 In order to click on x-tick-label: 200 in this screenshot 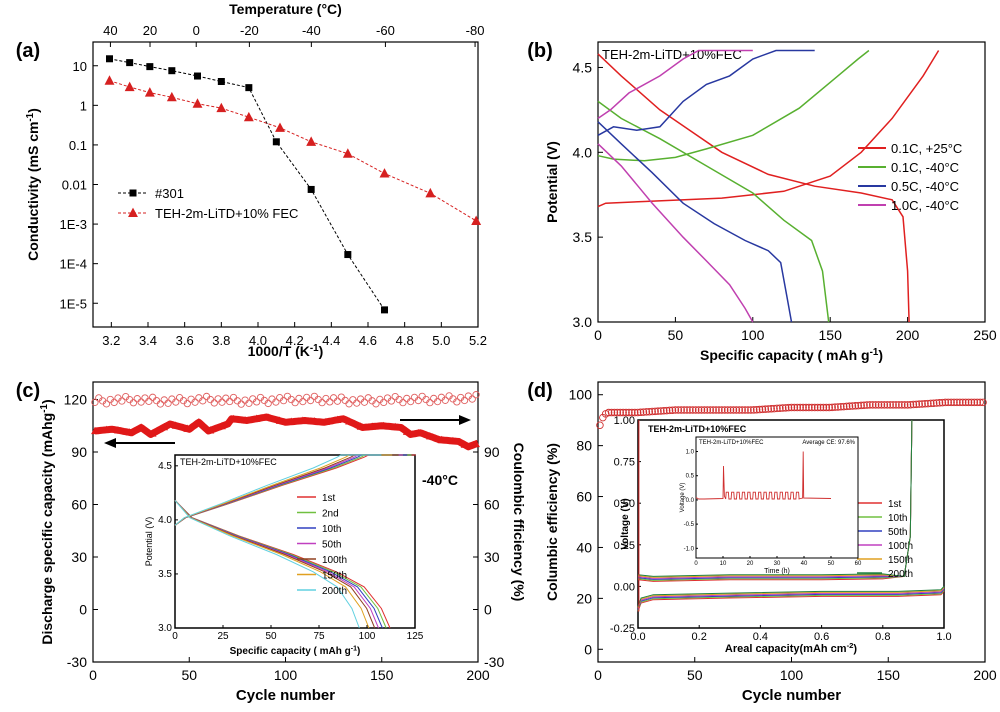, I will do `click(985, 675)`.